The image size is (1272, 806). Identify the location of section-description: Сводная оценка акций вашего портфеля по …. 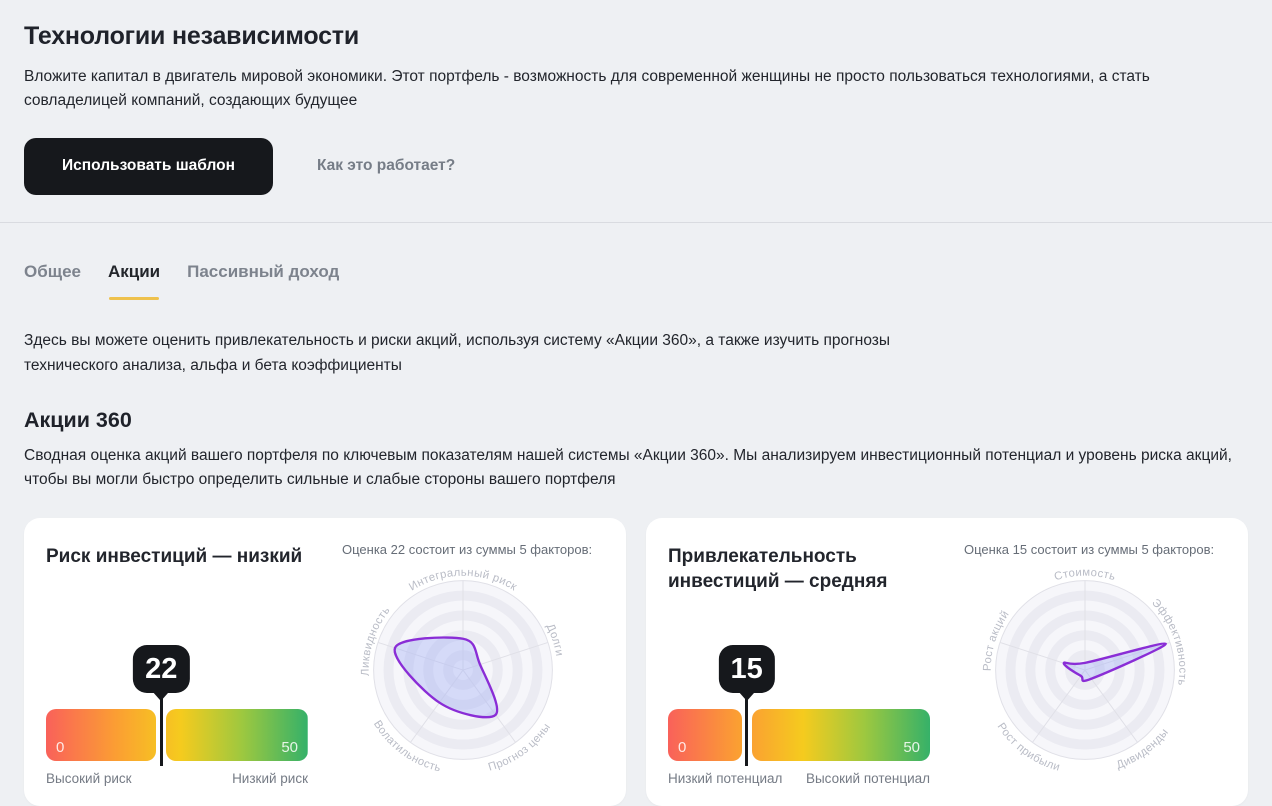
(628, 467).